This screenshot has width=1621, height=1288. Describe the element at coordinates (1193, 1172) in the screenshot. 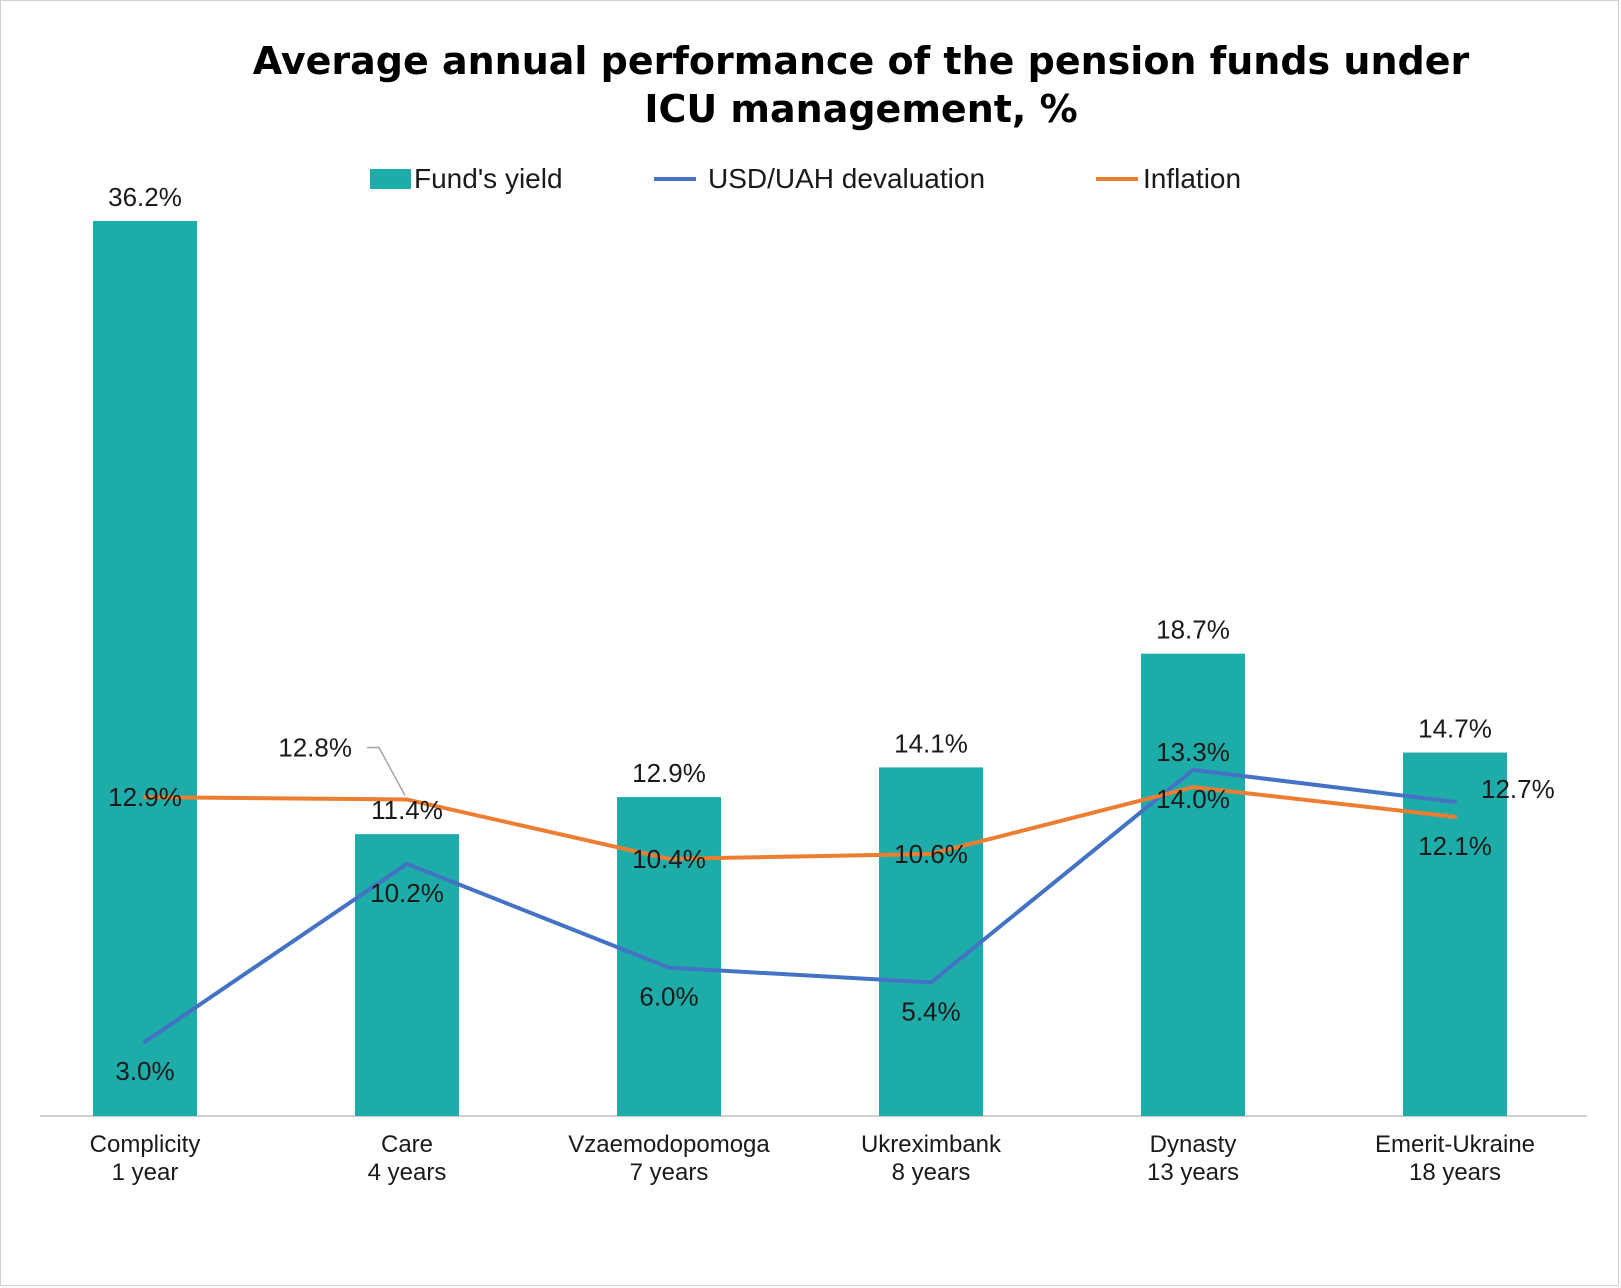

I see `x-tick-fund-age: 13 years` at that location.